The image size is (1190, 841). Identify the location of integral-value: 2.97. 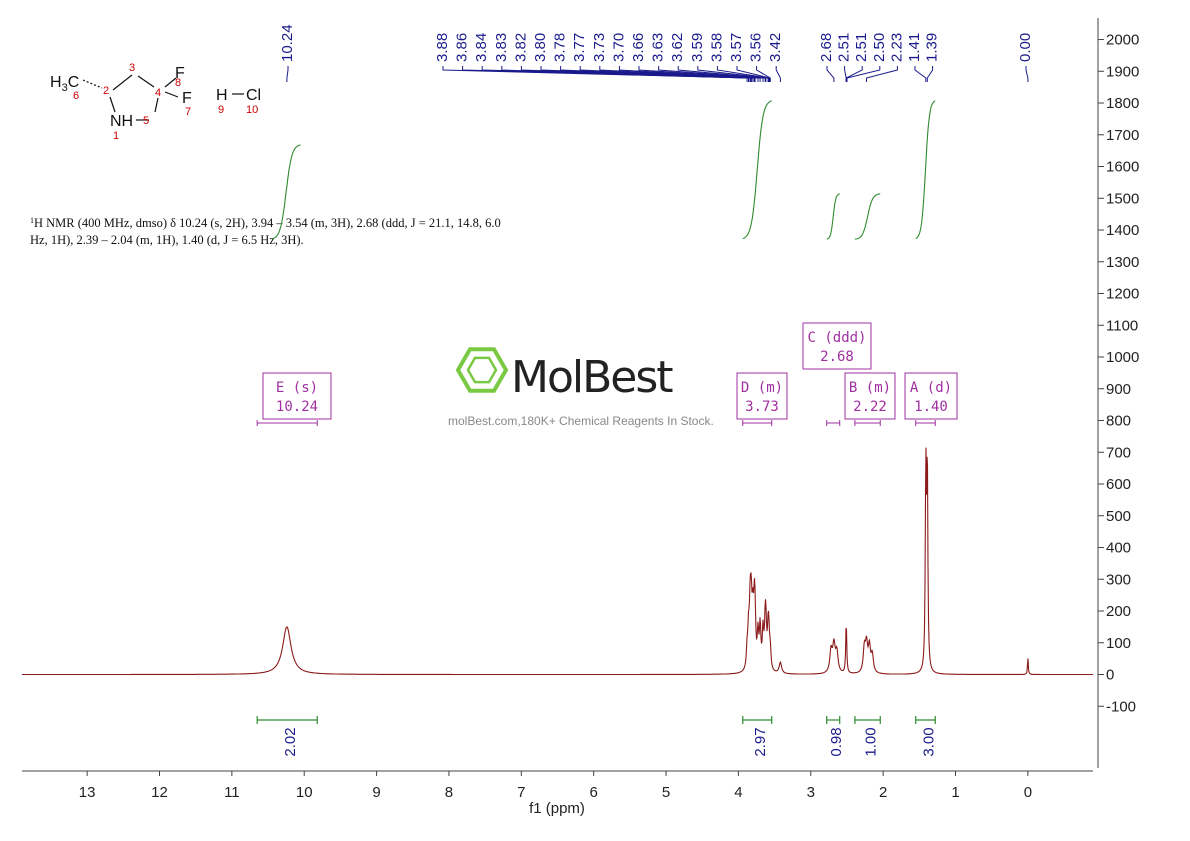
(760, 741).